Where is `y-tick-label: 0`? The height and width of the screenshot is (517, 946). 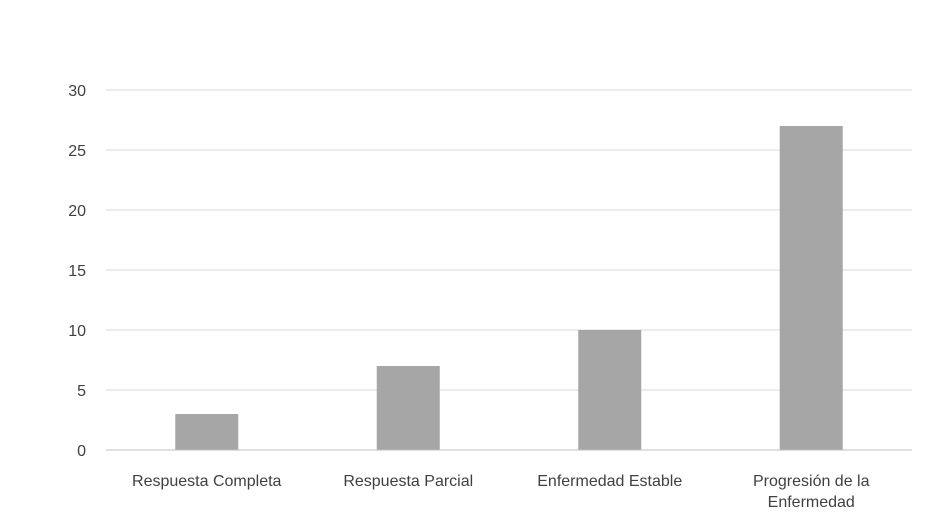
y-tick-label: 0 is located at coordinates (81, 451).